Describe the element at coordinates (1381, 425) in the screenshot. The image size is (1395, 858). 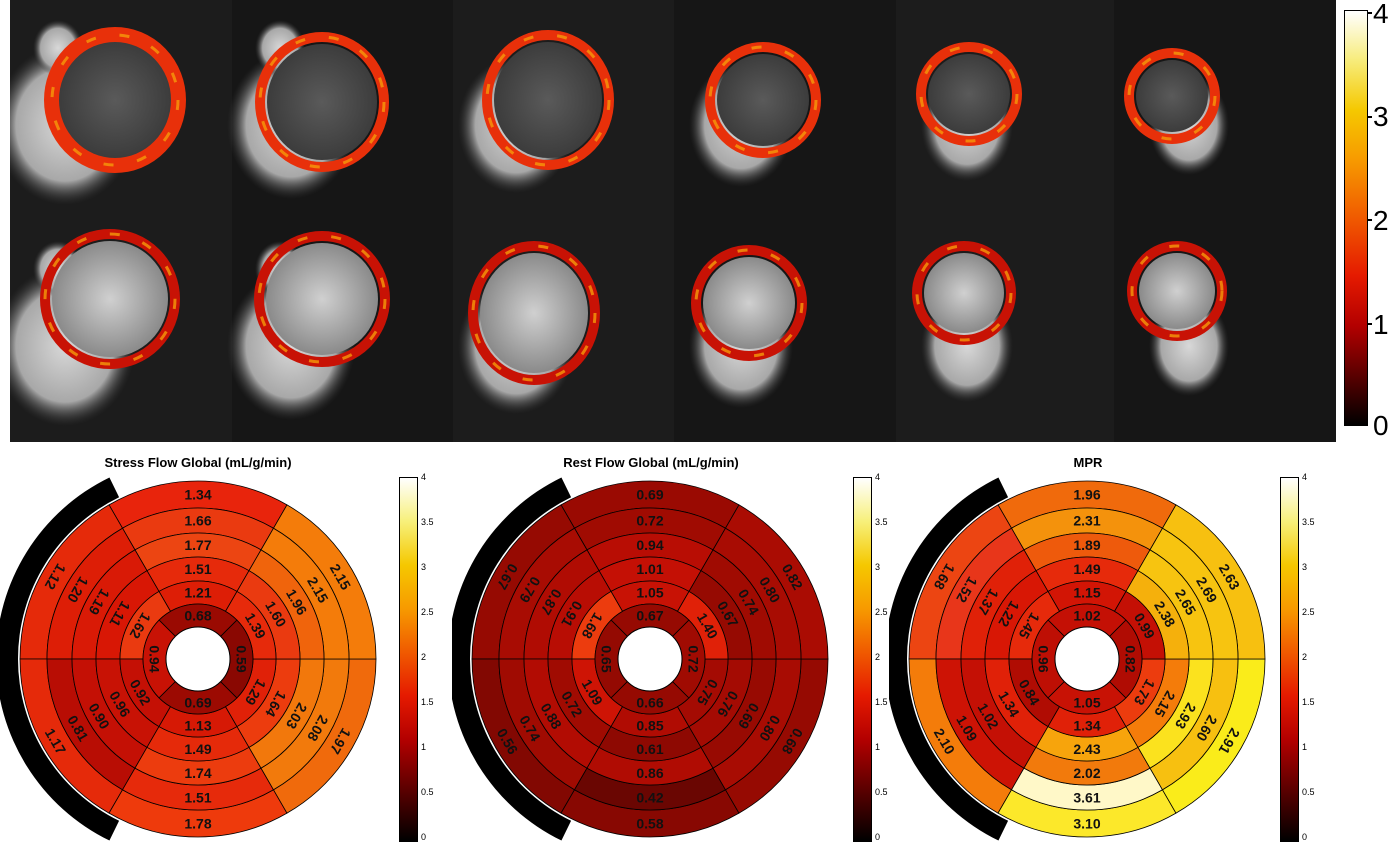
I see `main-colorbar-tick-label: 0` at that location.